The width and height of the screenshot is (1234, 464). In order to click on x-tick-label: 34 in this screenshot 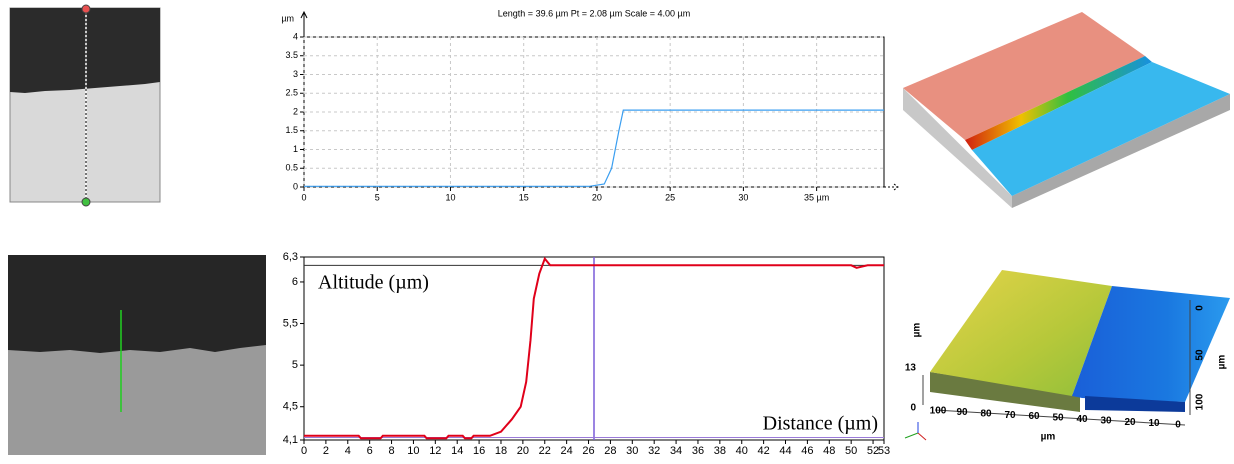, I will do `click(676, 451)`.